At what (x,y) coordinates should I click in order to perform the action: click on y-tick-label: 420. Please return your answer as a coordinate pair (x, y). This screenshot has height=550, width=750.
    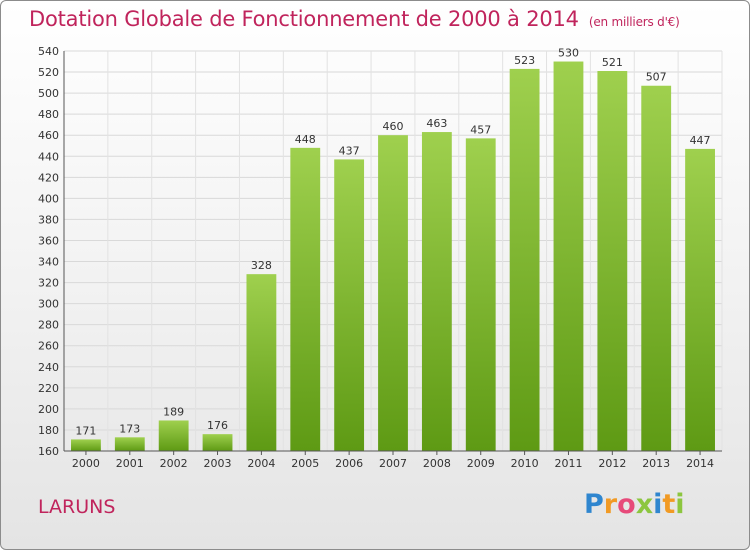
    Looking at the image, I should click on (48, 177).